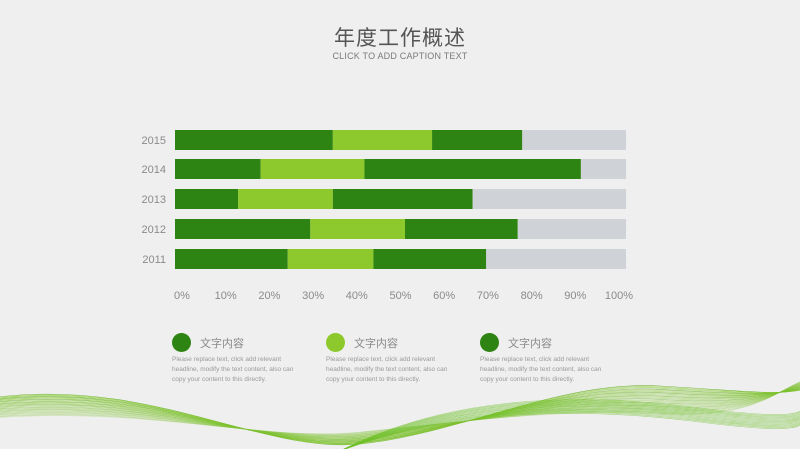  I want to click on x-tick-label: 30%, so click(313, 296).